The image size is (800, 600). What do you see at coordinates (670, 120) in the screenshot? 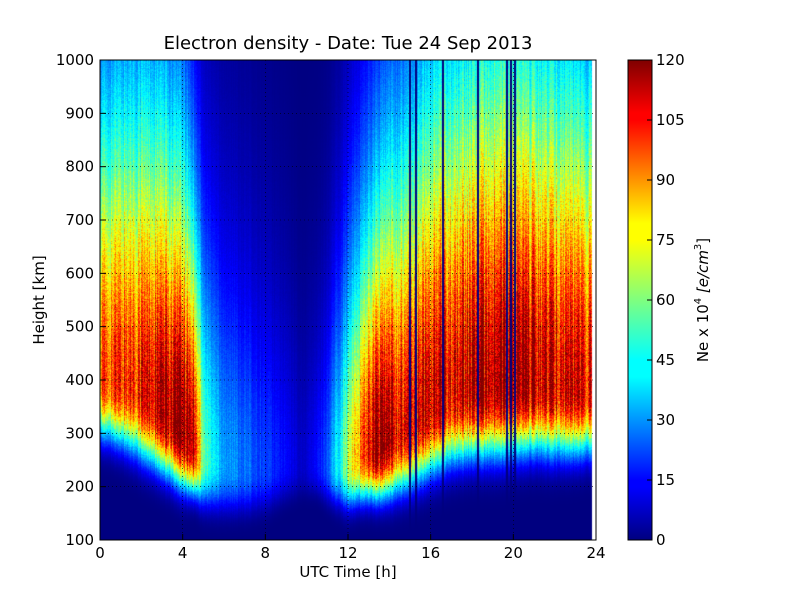
I see `colorbar-tick-label: 105` at bounding box center [670, 120].